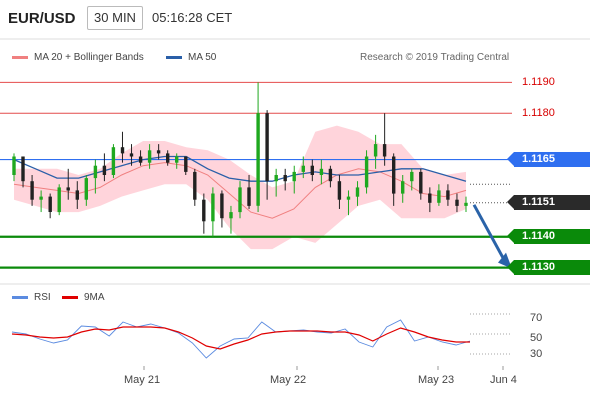 The width and height of the screenshot is (590, 400). What do you see at coordinates (192, 17) in the screenshot?
I see `current-time: 05:16:28 CET` at bounding box center [192, 17].